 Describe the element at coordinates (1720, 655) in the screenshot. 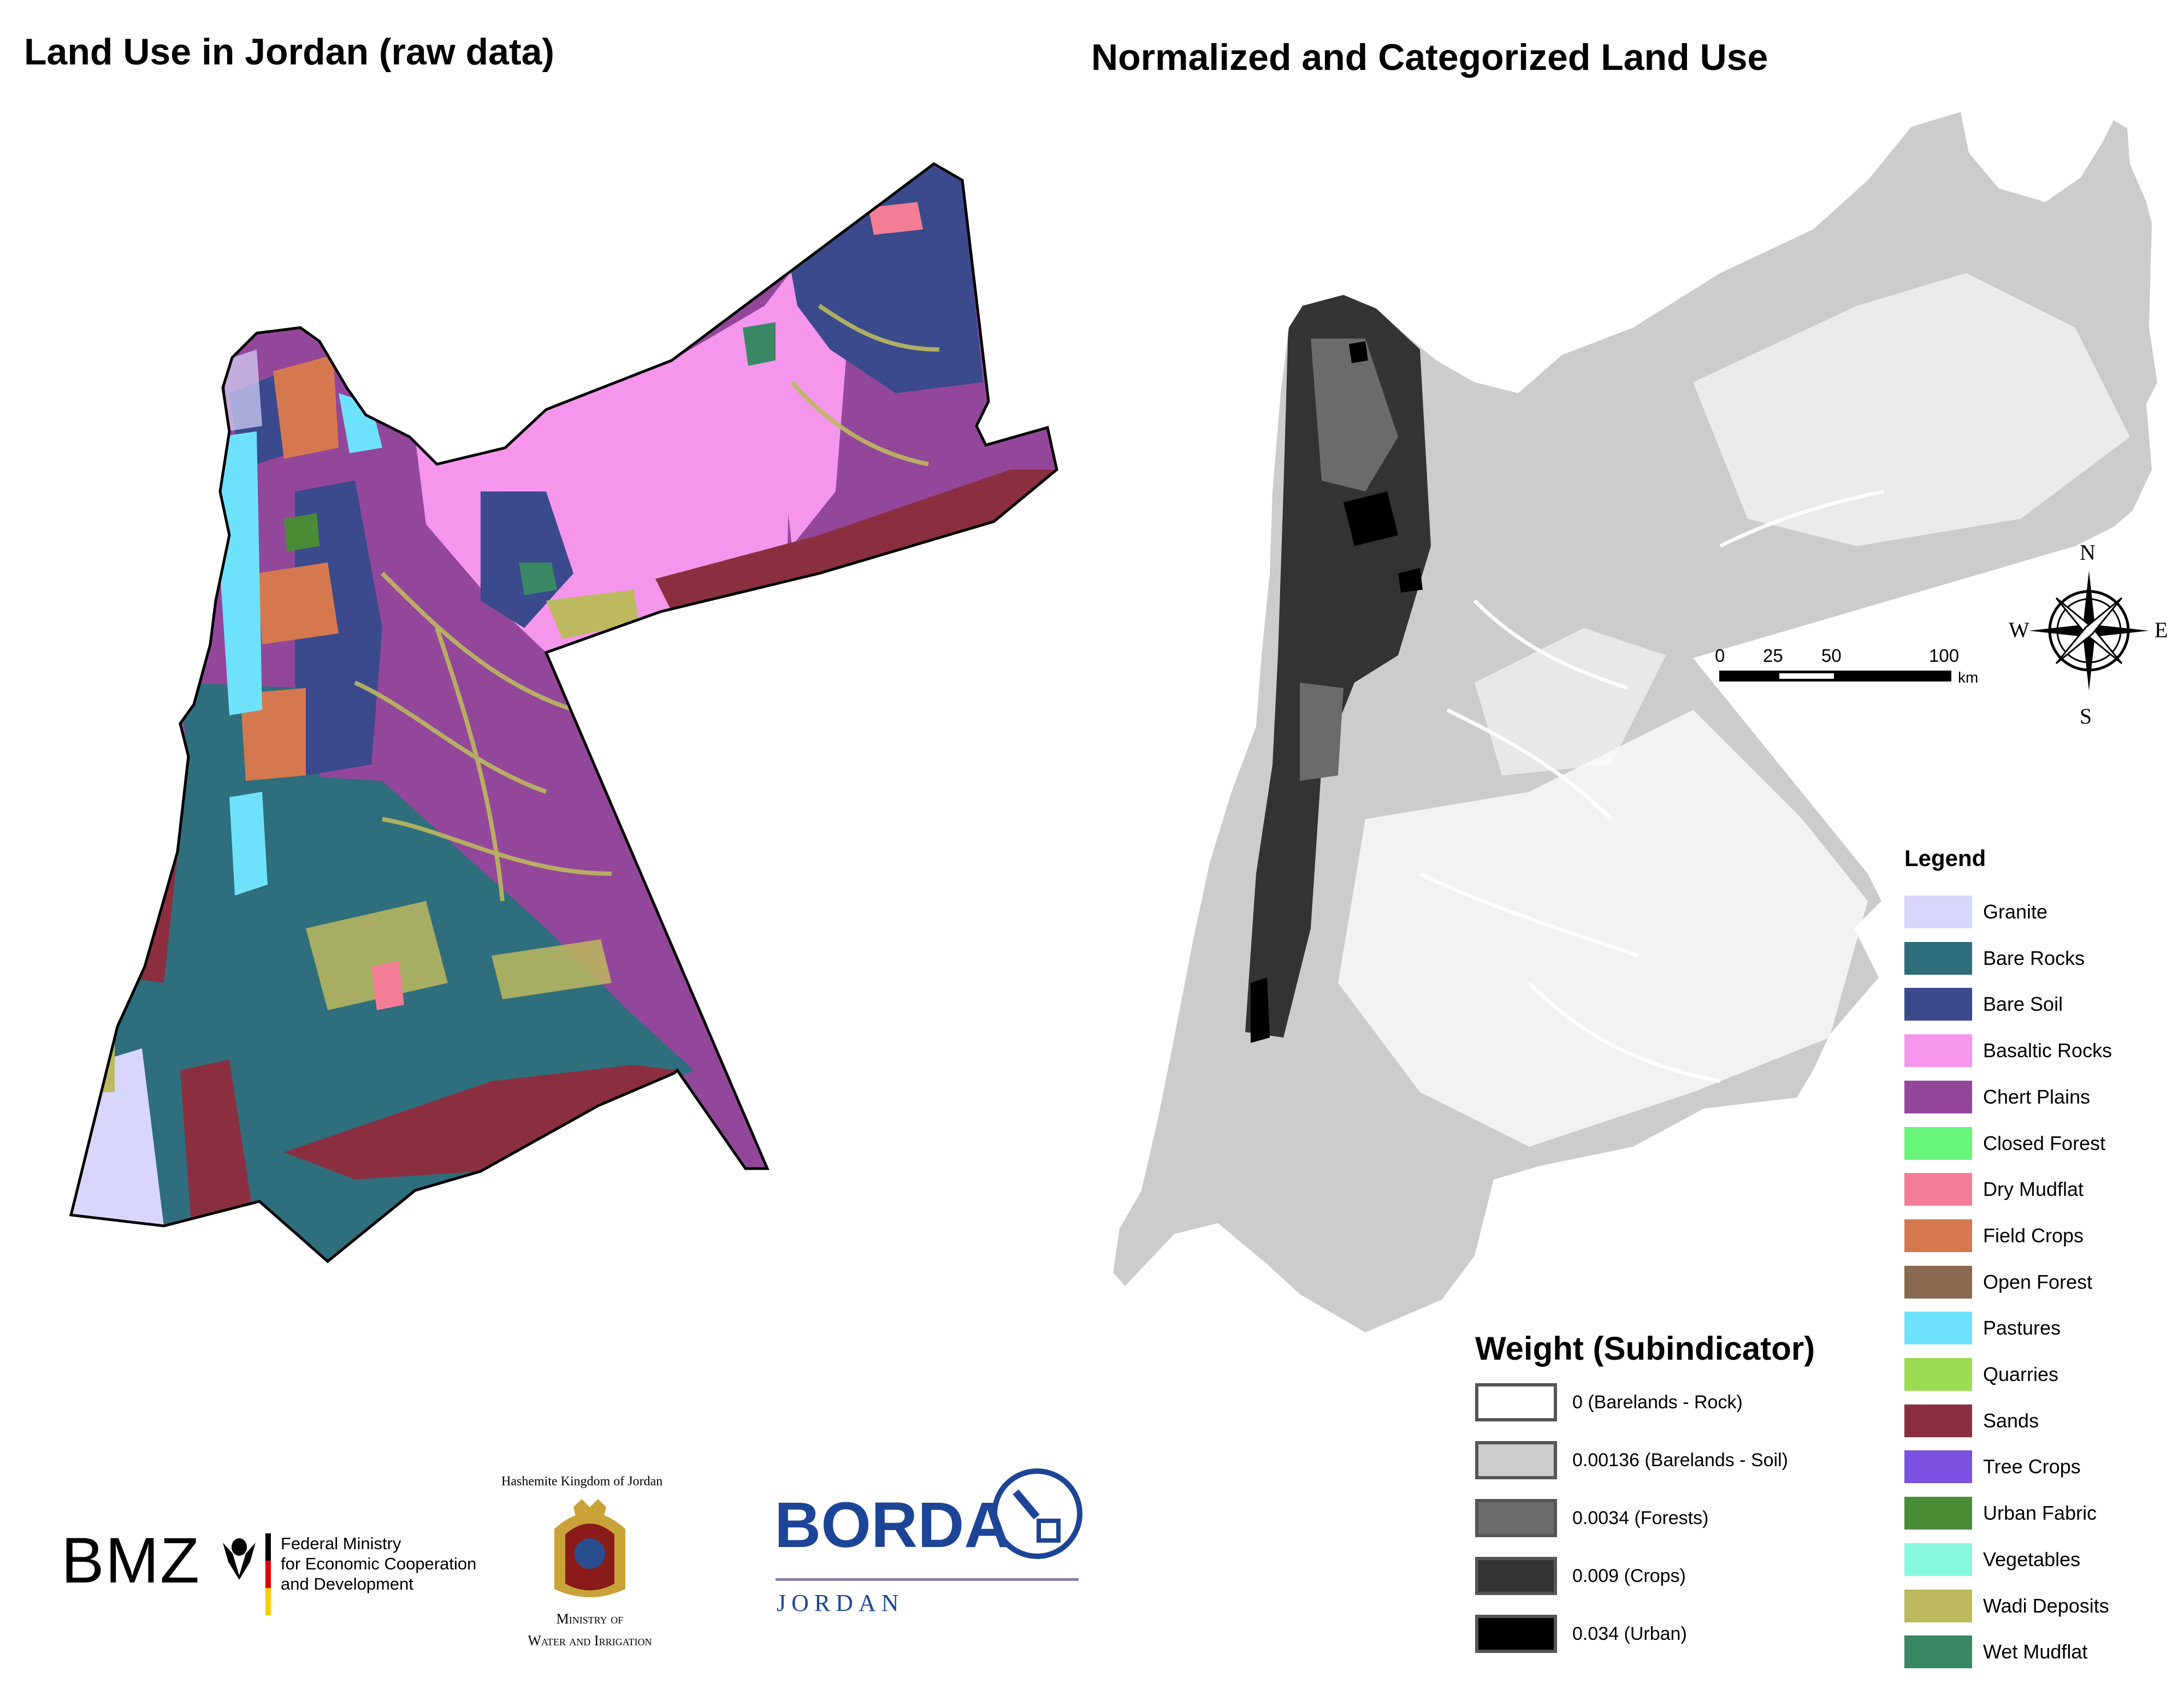

I see `scale-tick-label: 0` at that location.